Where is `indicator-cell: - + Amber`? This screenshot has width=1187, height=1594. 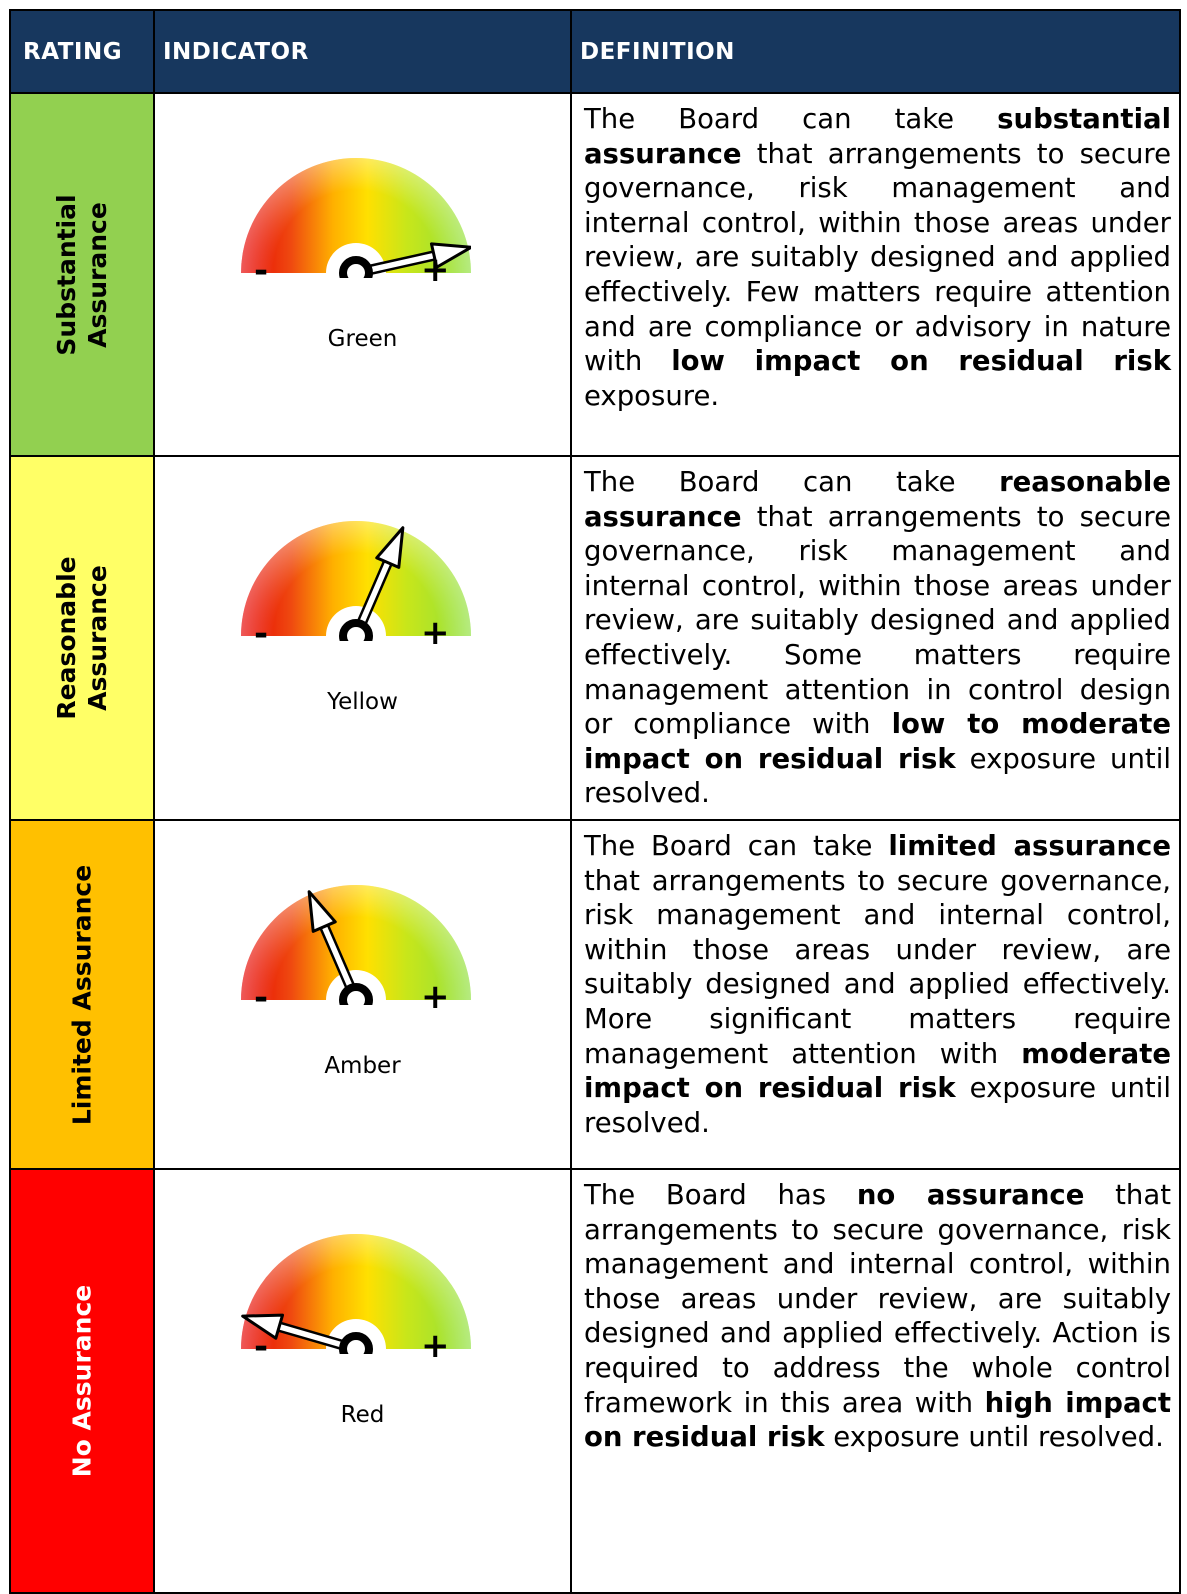
indicator-cell: - + Amber is located at coordinates (362, 994).